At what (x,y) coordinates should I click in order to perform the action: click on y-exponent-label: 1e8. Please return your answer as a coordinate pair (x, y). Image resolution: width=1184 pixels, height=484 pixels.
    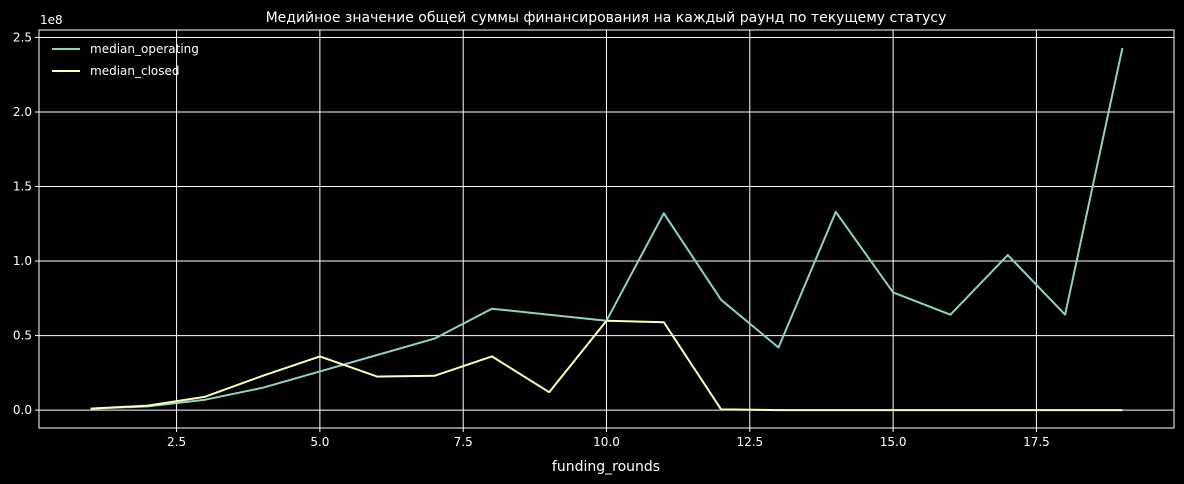
    Looking at the image, I should click on (51, 20).